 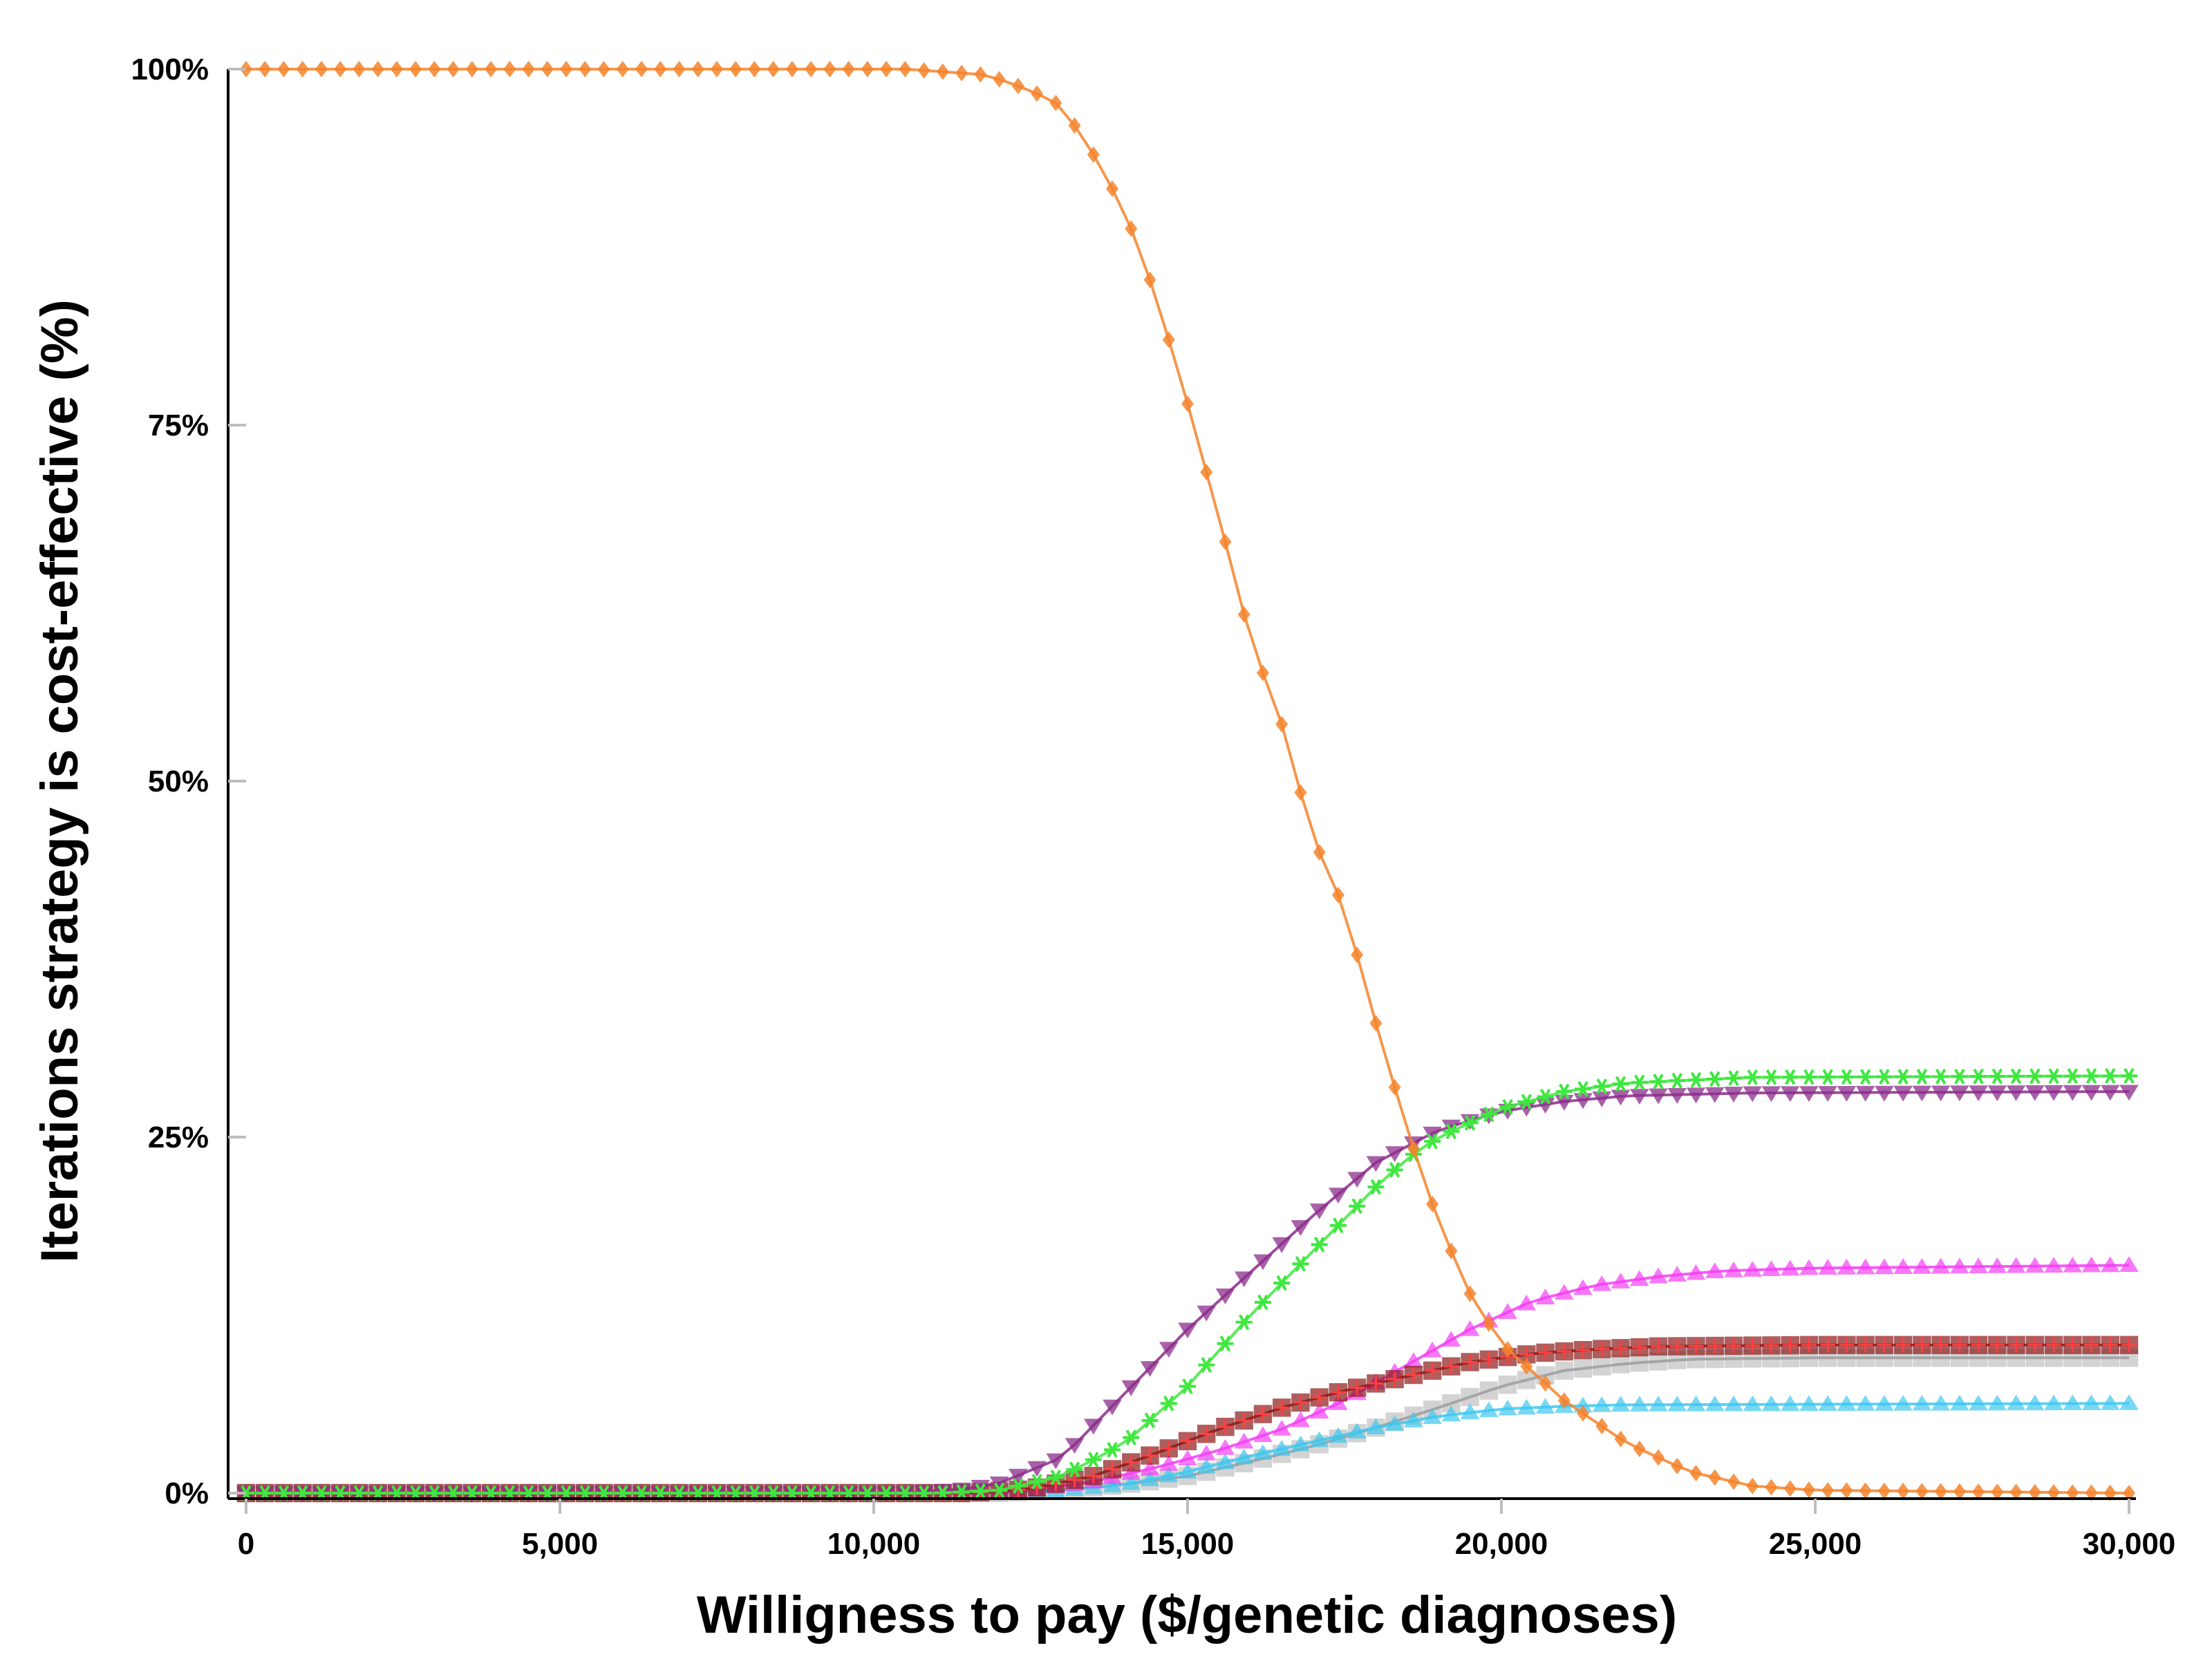 I want to click on x-tick-label: 30,000, so click(x=2129, y=1544).